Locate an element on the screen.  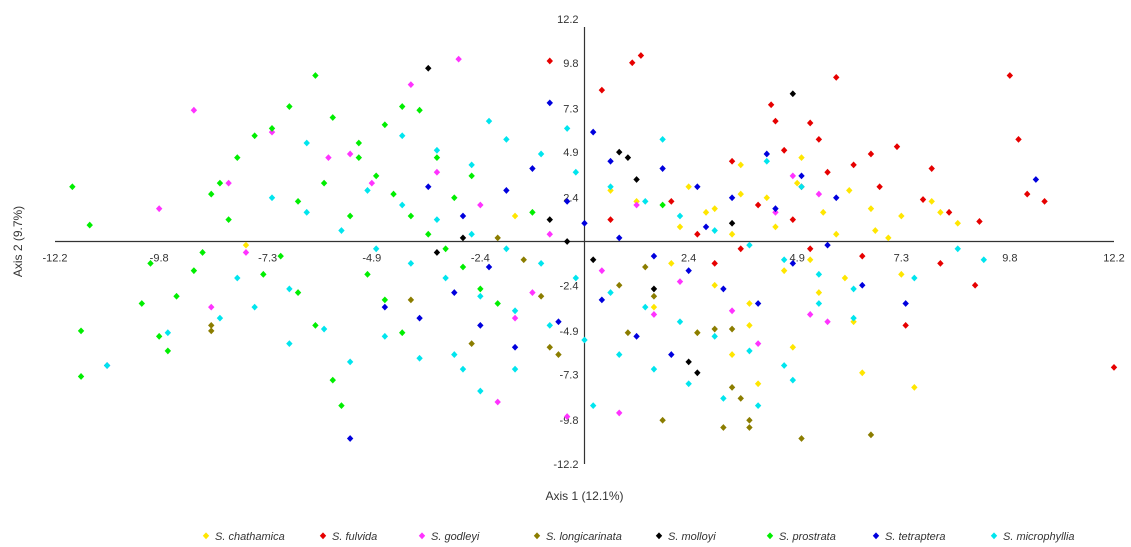
legend-item: S. godleyi is located at coordinates (449, 537).